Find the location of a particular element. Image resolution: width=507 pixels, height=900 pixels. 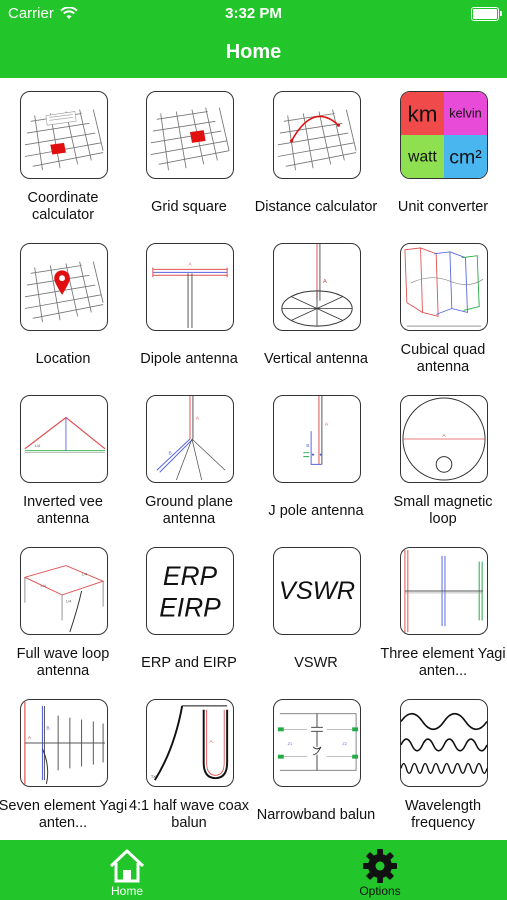

tab-home: Home is located at coordinates (127, 870).